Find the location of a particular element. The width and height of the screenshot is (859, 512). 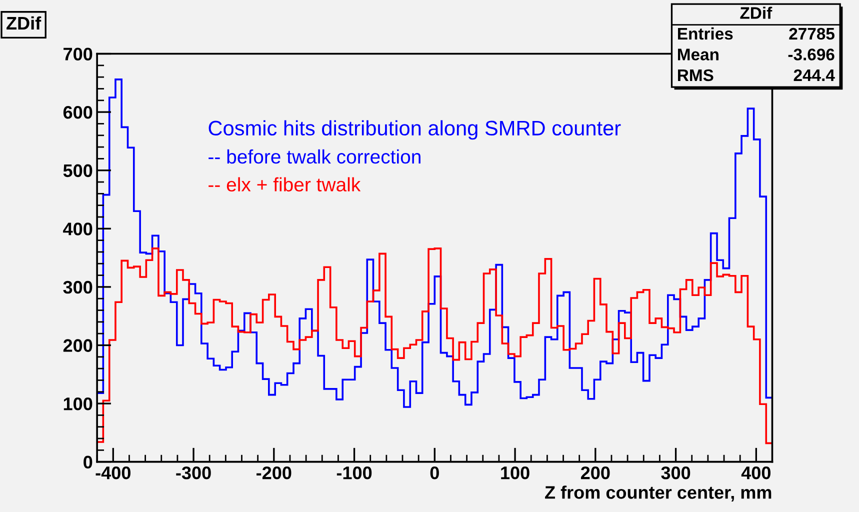

x-tick-label: -300 is located at coordinates (193, 473).